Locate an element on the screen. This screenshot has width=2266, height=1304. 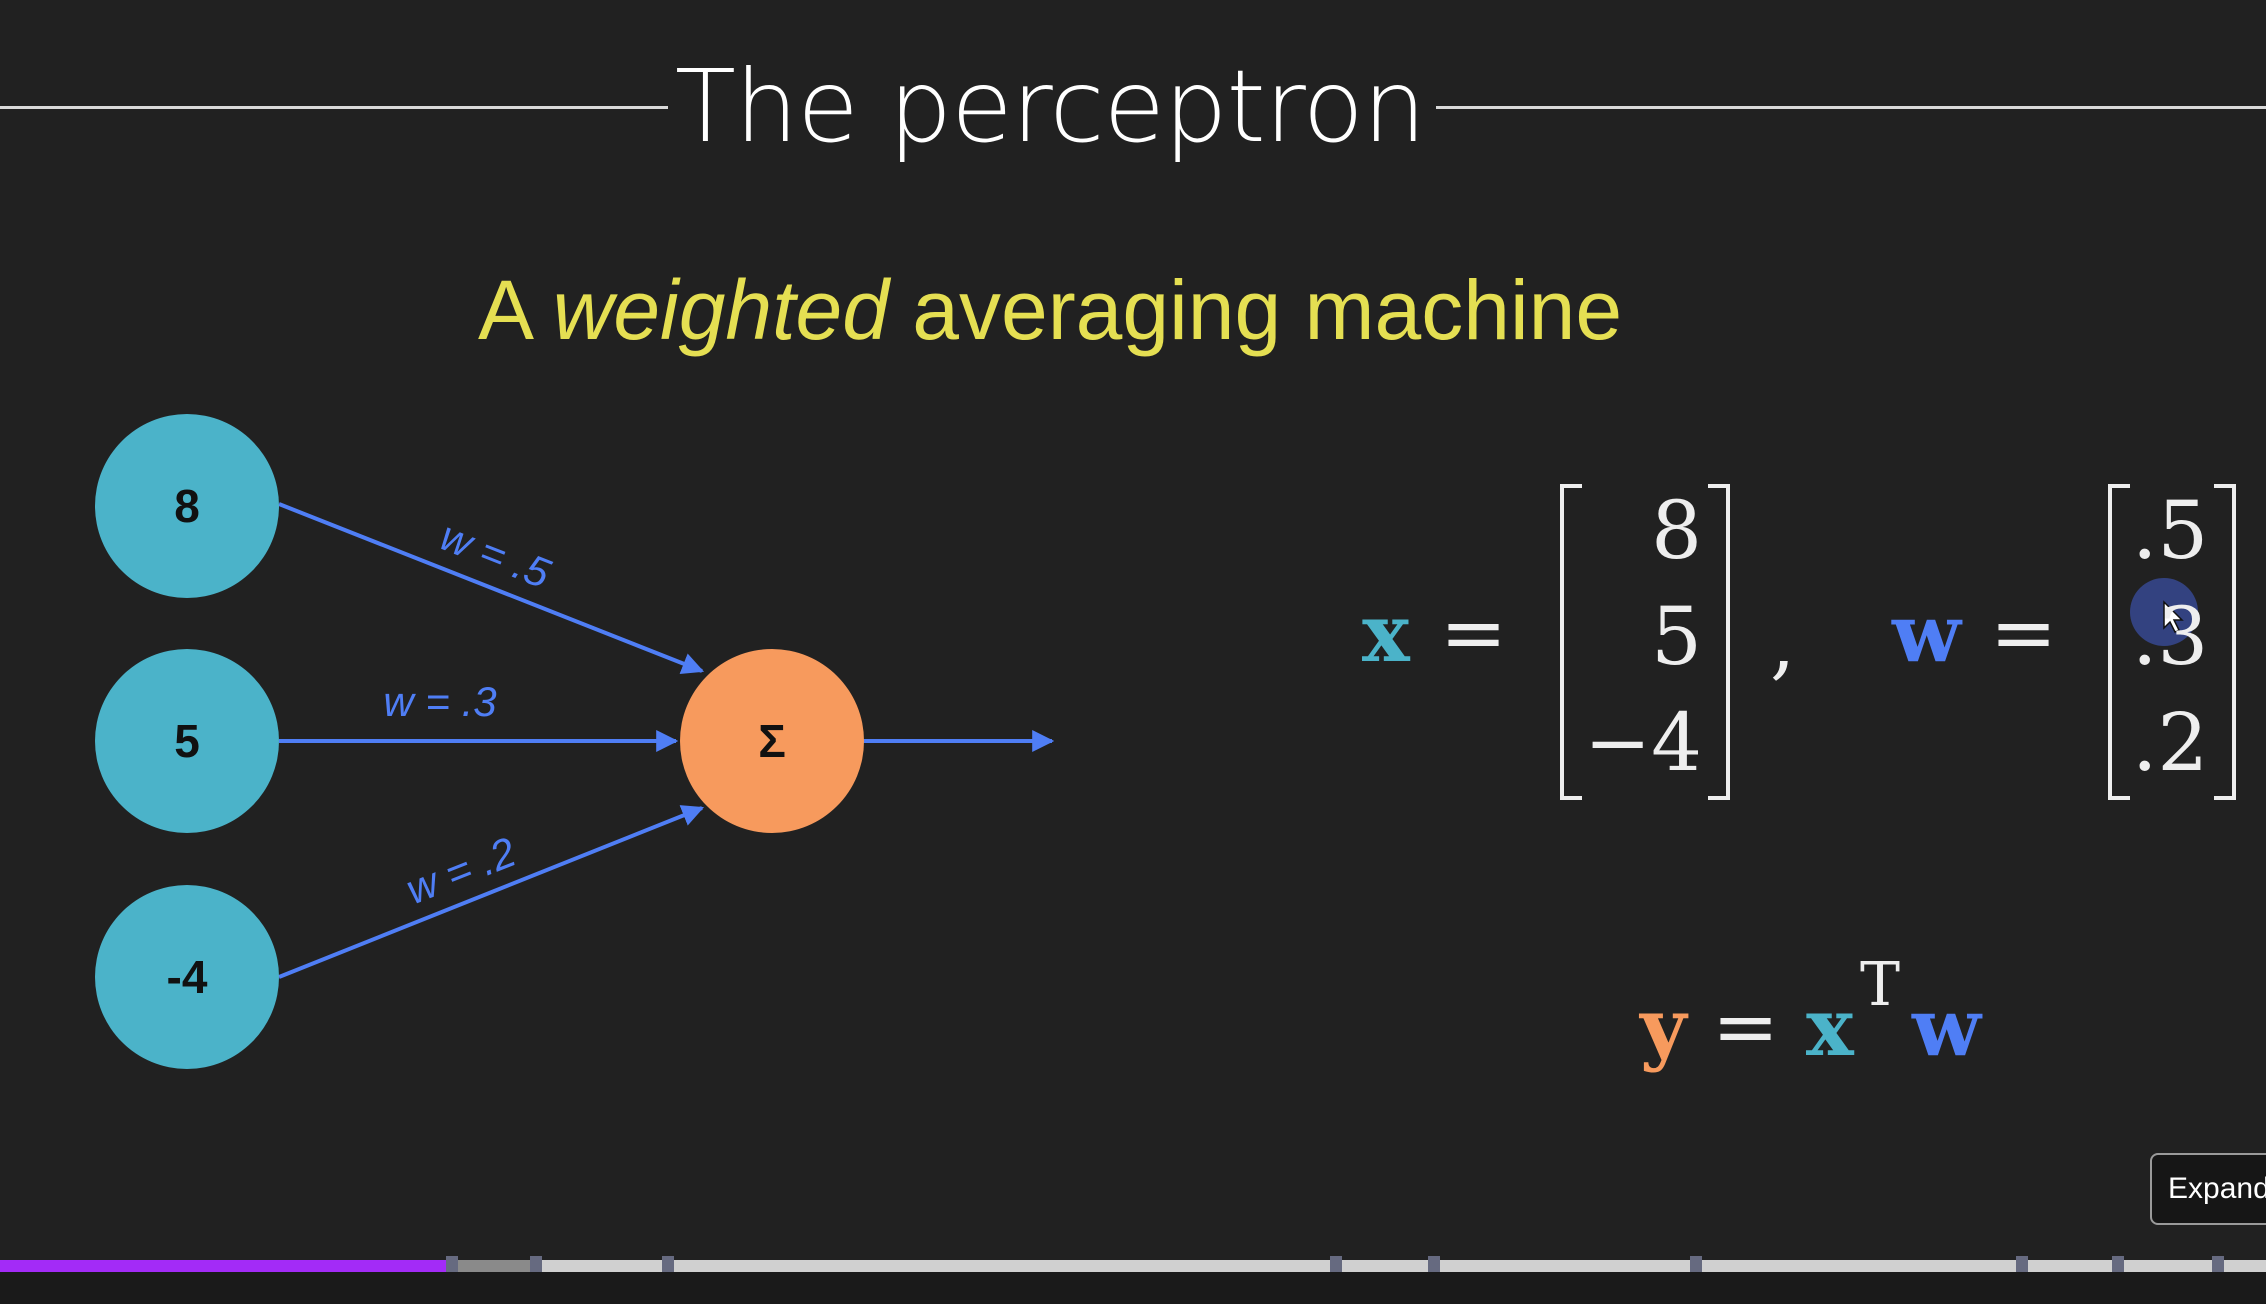
y-w-term: w is located at coordinates (1946, 1027).